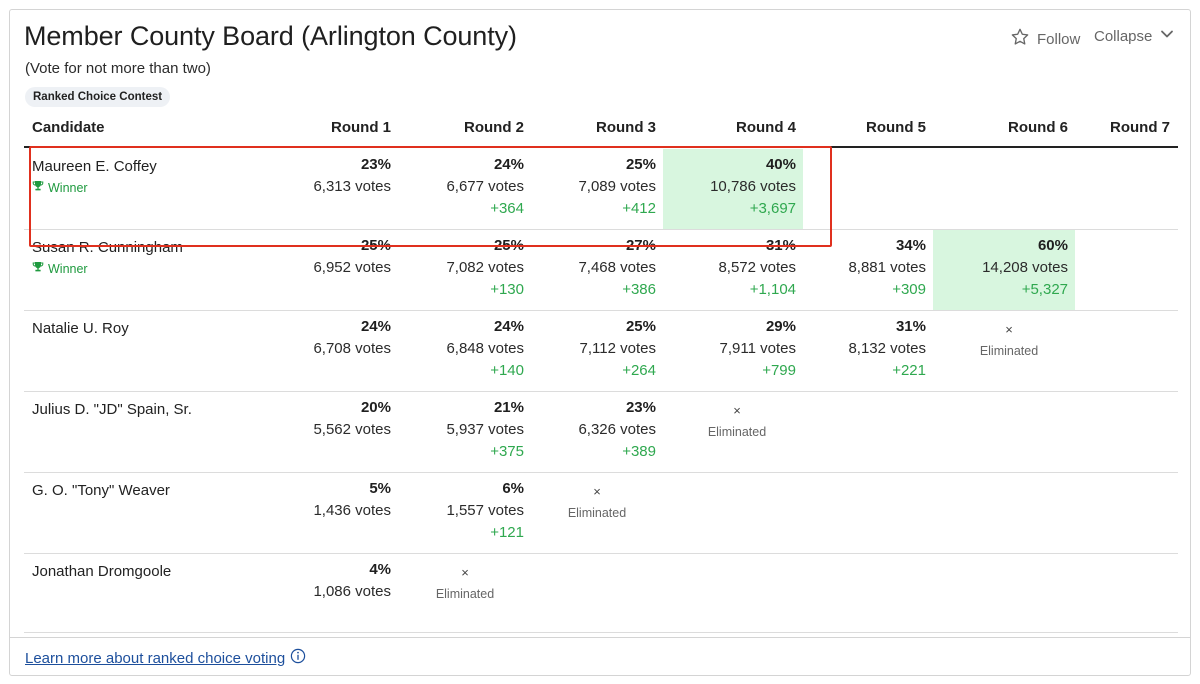 This screenshot has width=1200, height=684. I want to click on header-round-2: Round 2, so click(494, 127).